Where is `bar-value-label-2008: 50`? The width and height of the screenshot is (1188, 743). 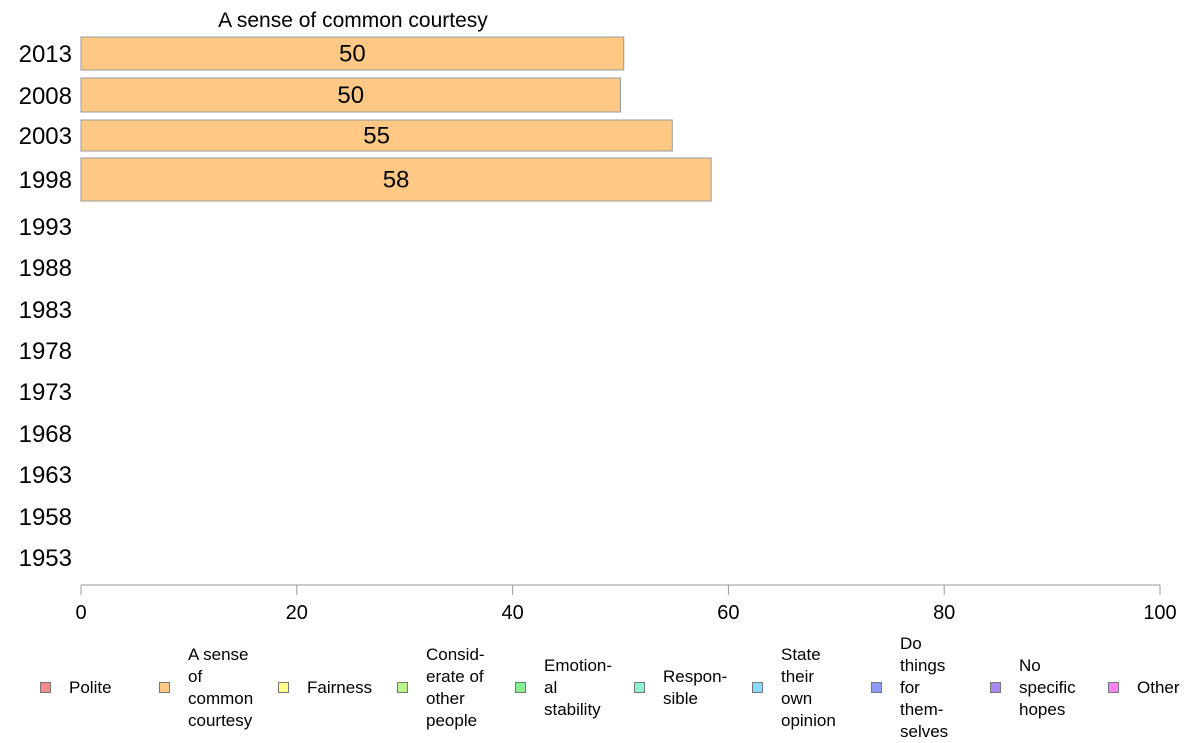
bar-value-label-2008: 50 is located at coordinates (350, 95).